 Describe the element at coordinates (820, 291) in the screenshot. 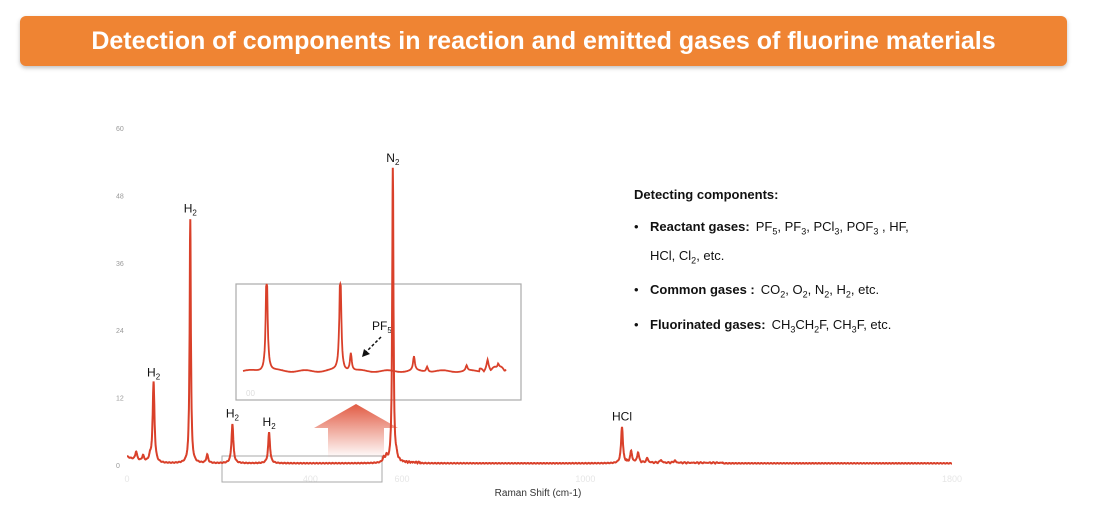

I see `legend-item-value: CO2, O2, N2, H2, etc.` at that location.